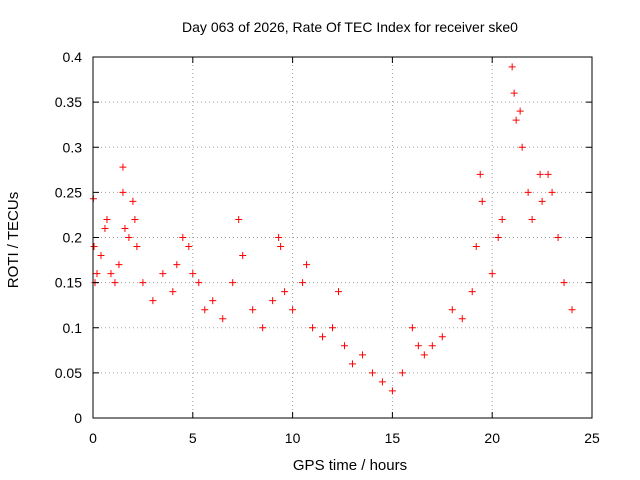  I want to click on x-tick-label: 20, so click(492, 438).